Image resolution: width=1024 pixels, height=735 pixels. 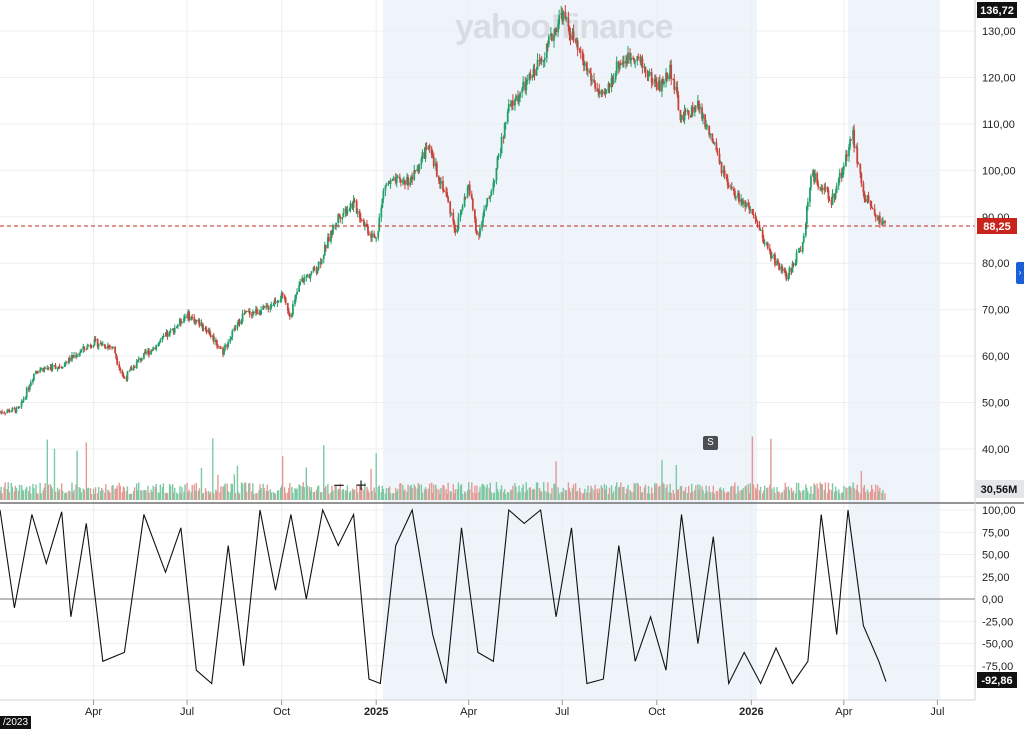 I want to click on time-tick-label: Jul, so click(x=187, y=712).